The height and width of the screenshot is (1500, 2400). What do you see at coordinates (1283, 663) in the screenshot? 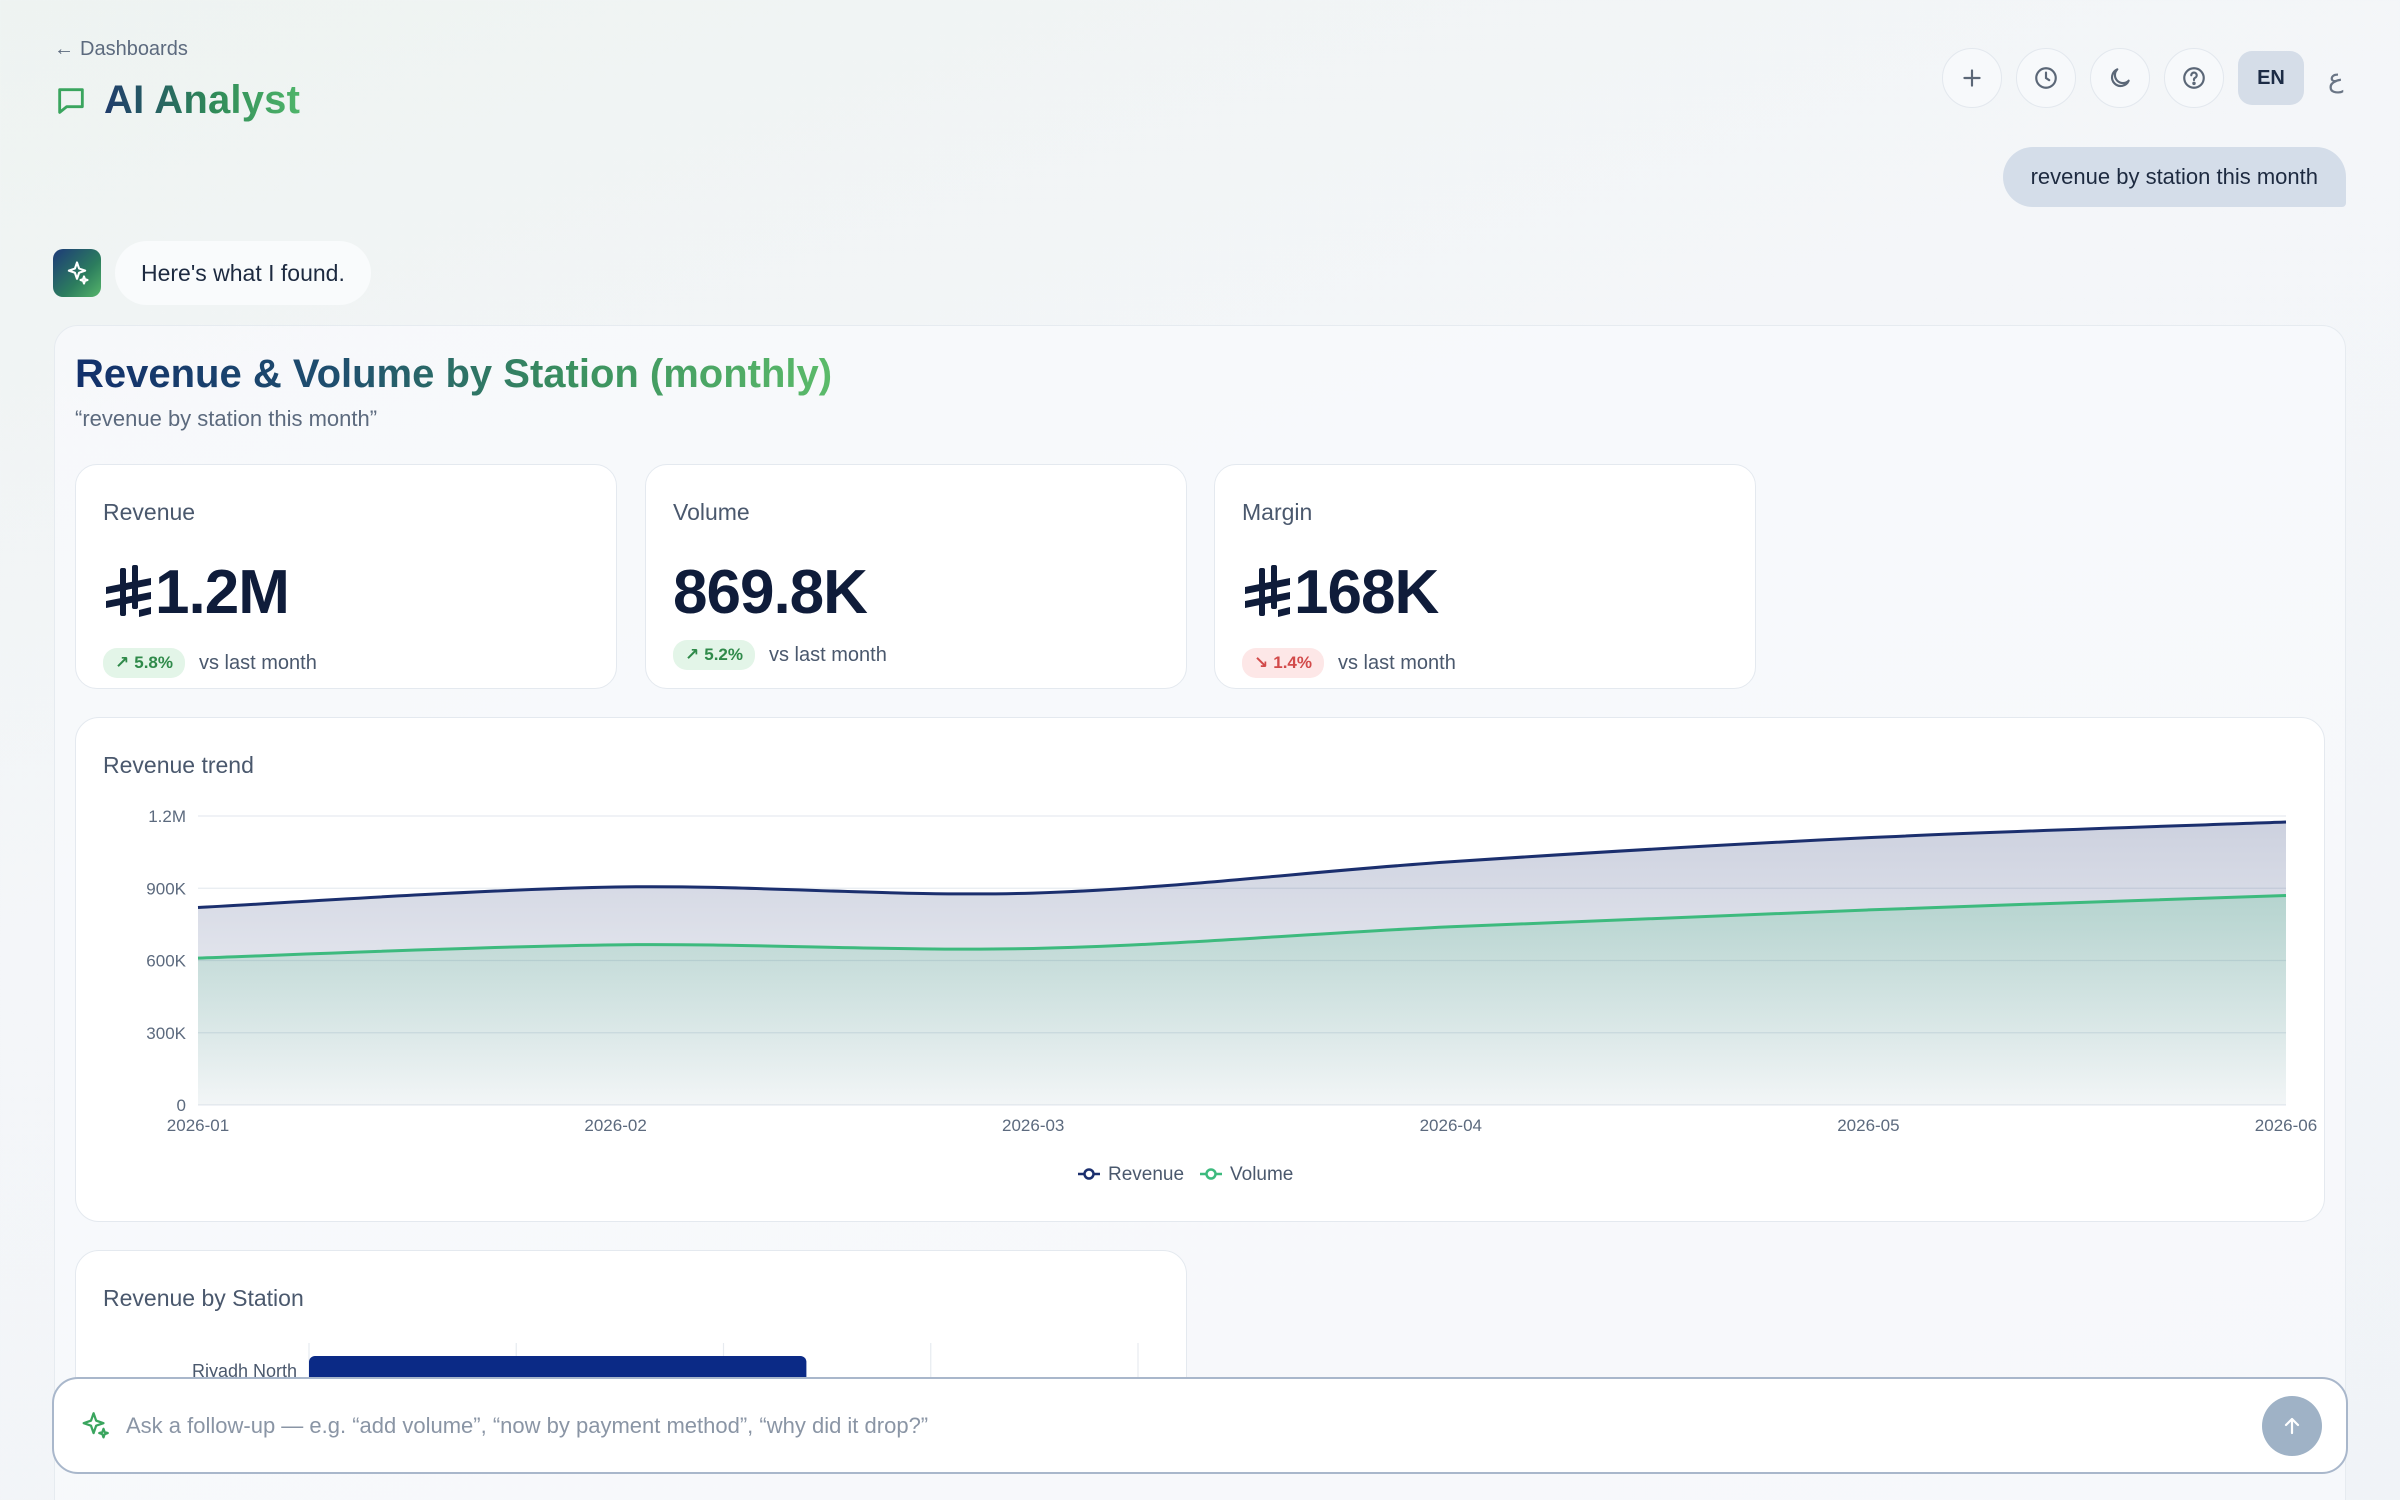
I see `delta-badge: ↘ 1.4%` at bounding box center [1283, 663].